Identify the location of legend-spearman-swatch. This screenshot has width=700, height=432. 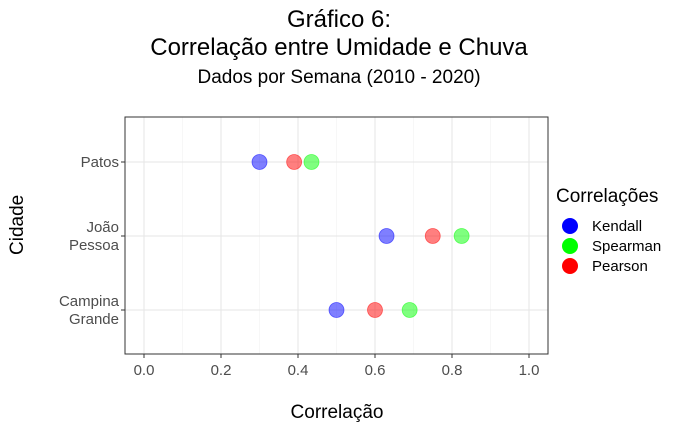
(570, 246).